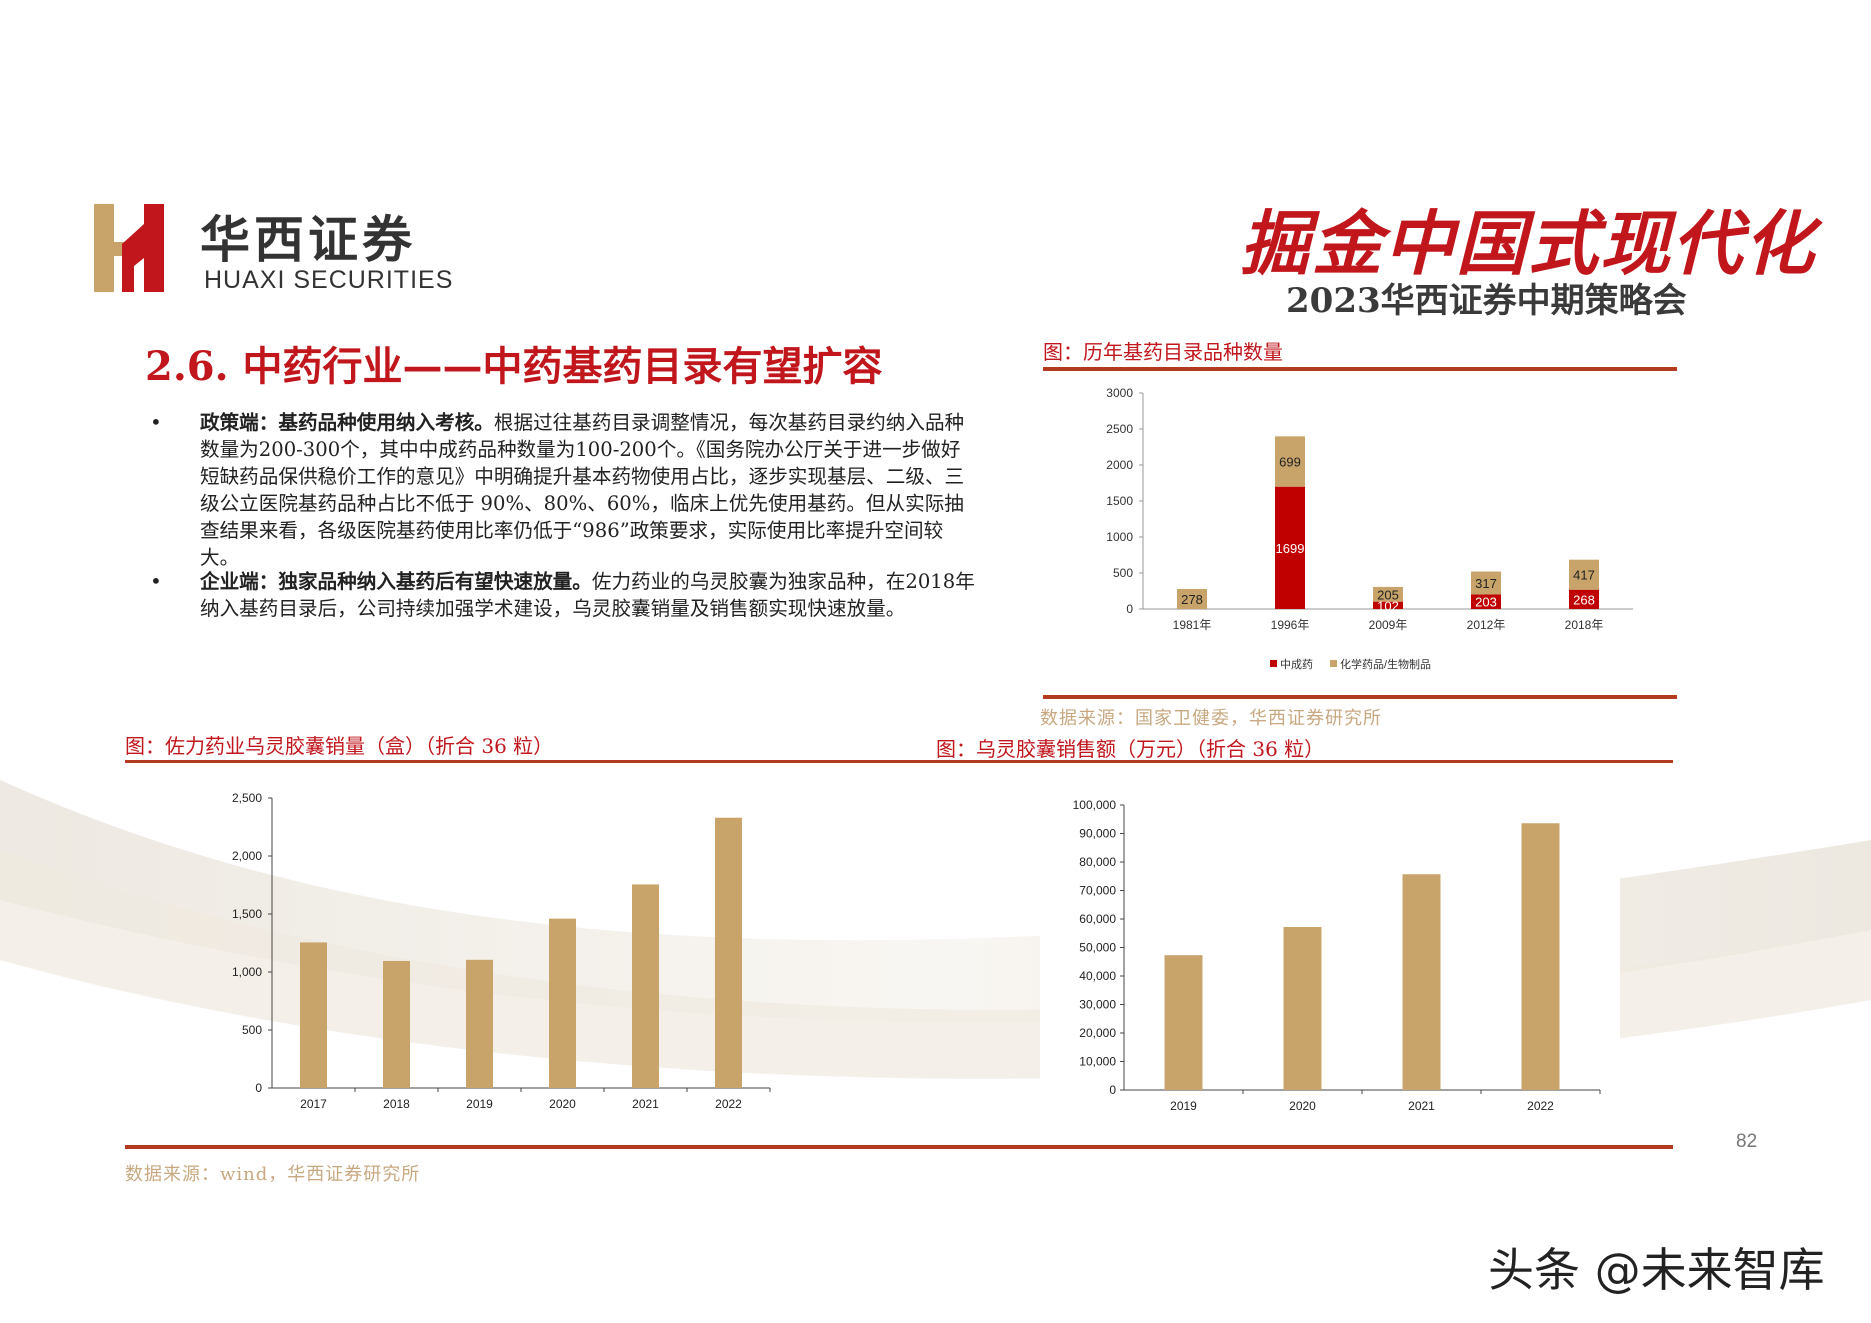  What do you see at coordinates (1163, 352) in the screenshot?
I see `fig1-title: 图：历年基药目录品种数量` at bounding box center [1163, 352].